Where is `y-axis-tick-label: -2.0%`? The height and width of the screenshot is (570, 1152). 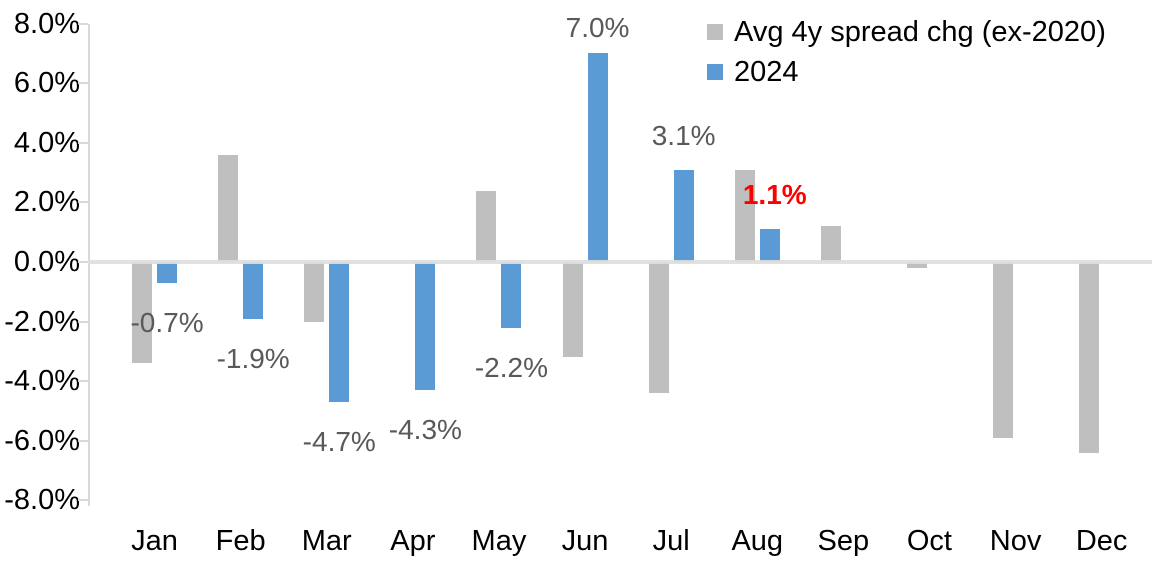 y-axis-tick-label: -2.0% is located at coordinates (42, 321).